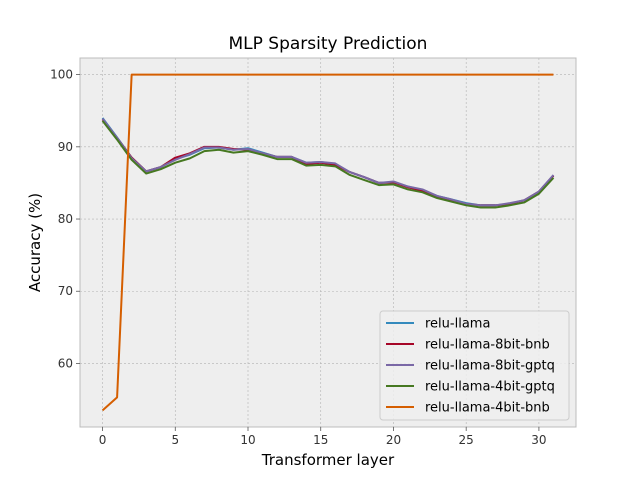 The width and height of the screenshot is (640, 480). Describe the element at coordinates (328, 44) in the screenshot. I see `chart-title: MLP Sparsity Prediction` at that location.